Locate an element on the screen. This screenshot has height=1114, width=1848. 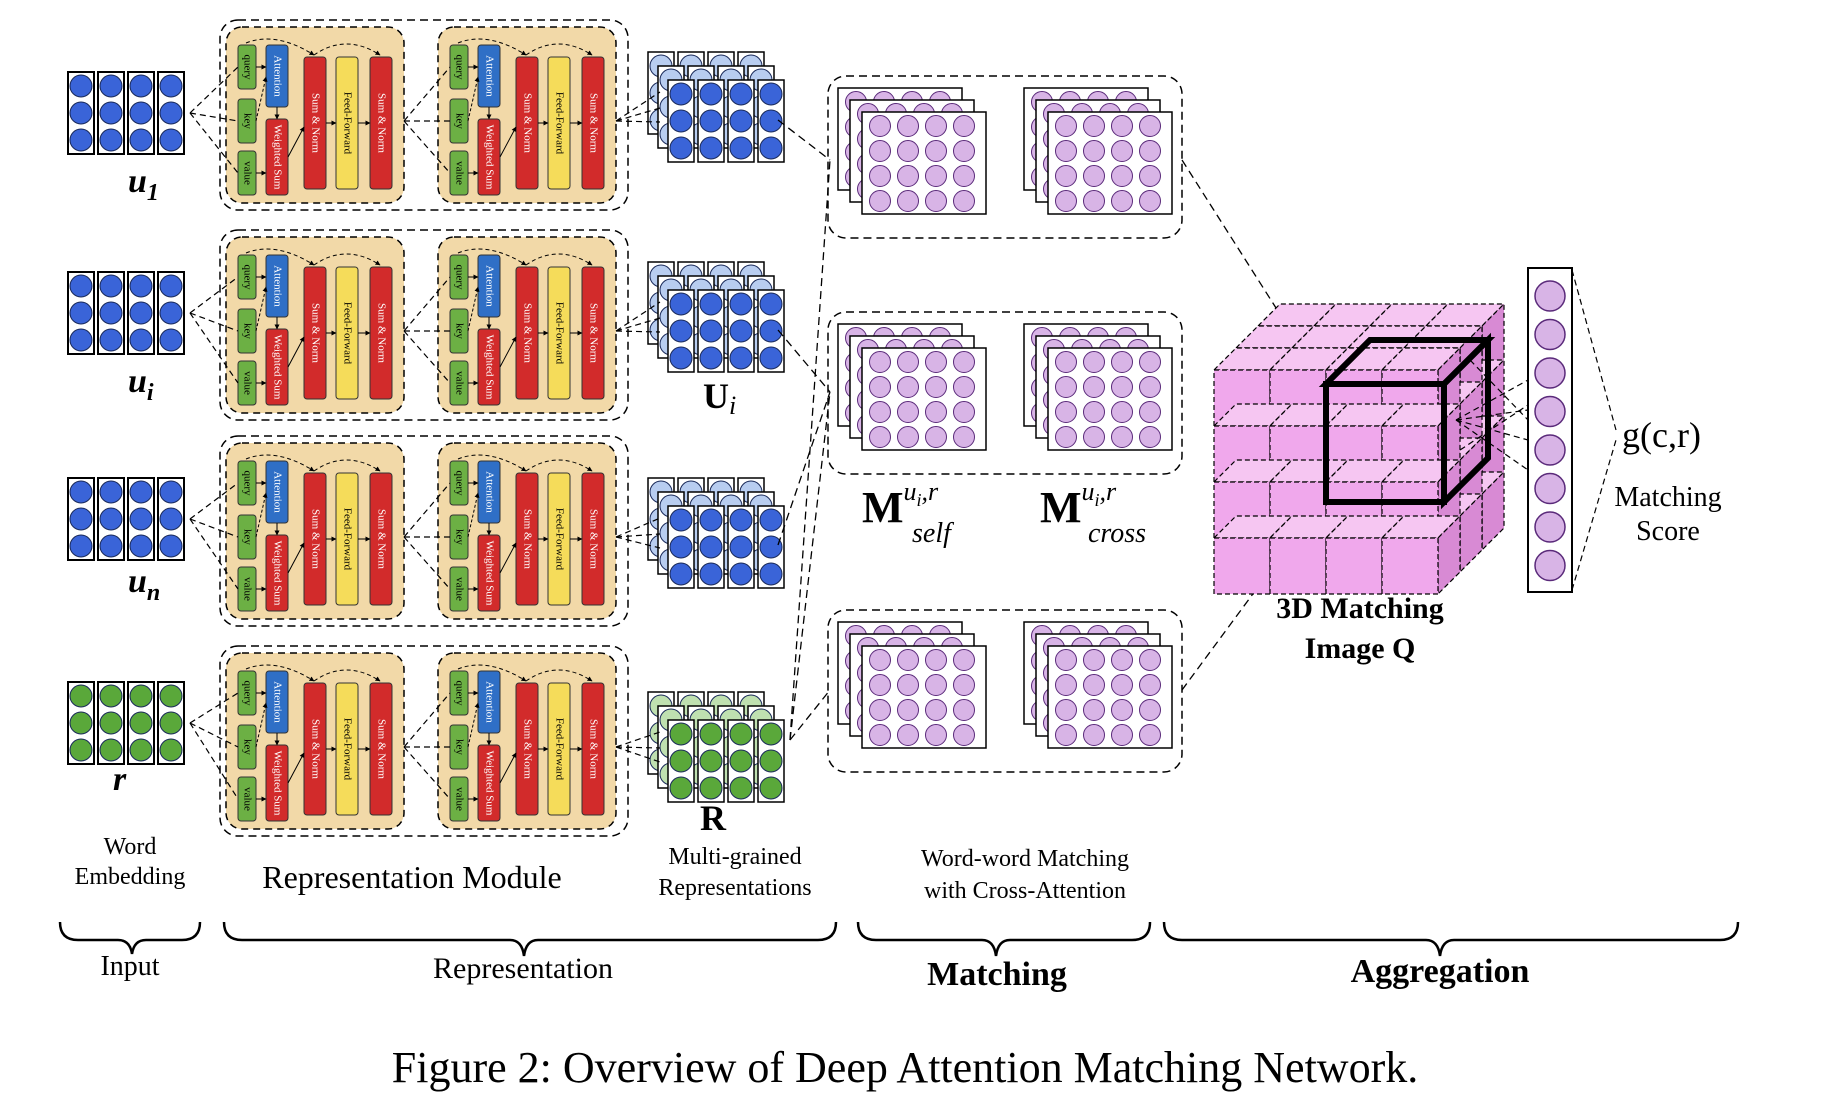
matching-score-label-1: Matching is located at coordinates (1667, 497).